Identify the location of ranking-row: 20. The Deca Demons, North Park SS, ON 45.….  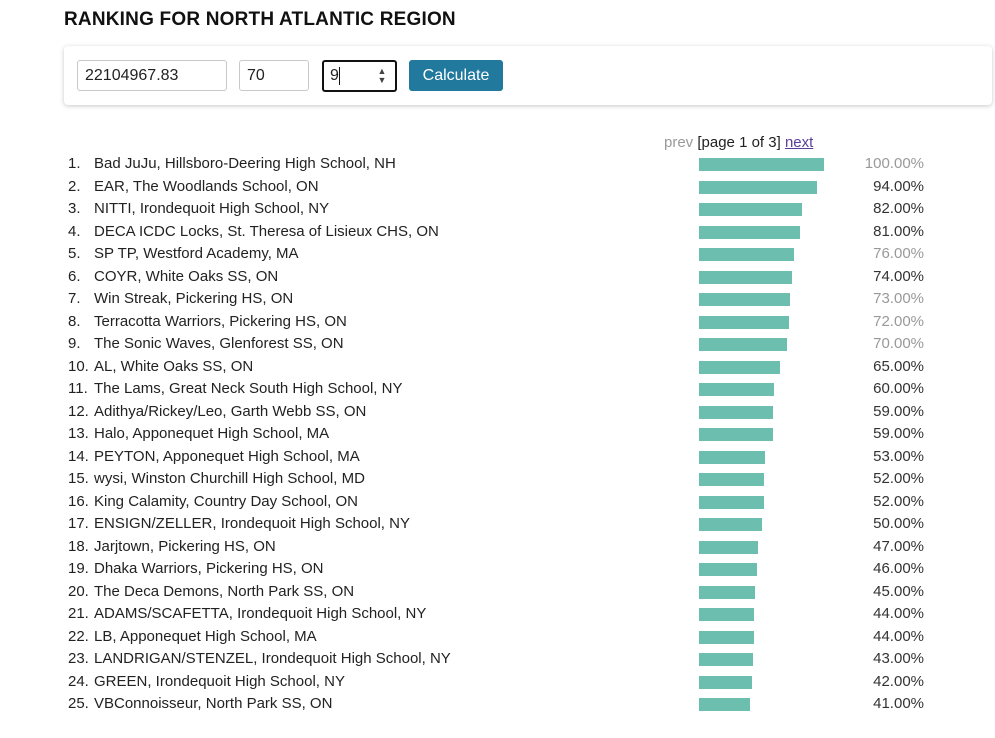
(497, 592).